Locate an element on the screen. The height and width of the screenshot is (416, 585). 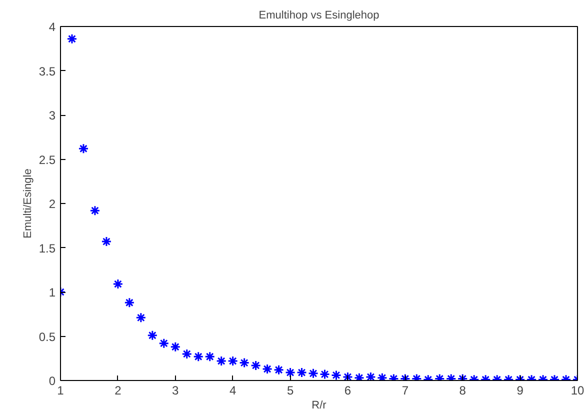
y-tick-label: 2.5 is located at coordinates (47, 159).